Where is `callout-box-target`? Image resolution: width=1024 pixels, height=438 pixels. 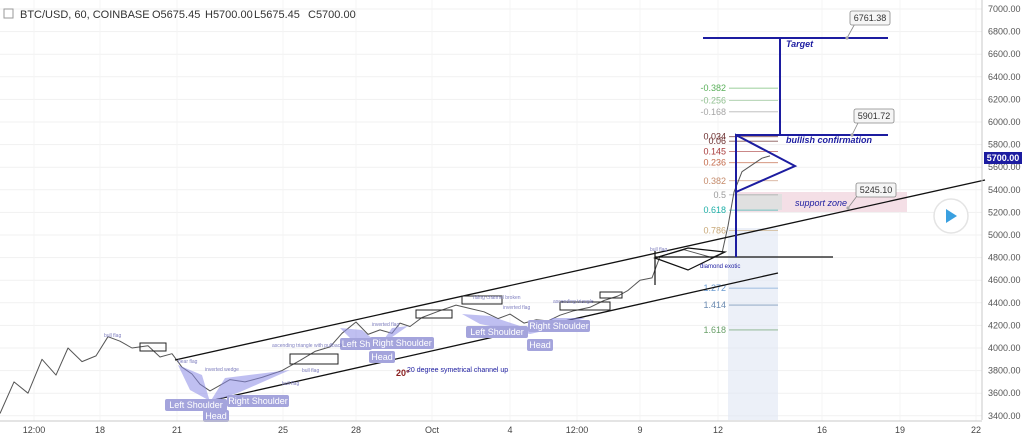
callout-box-target is located at coordinates (870, 18).